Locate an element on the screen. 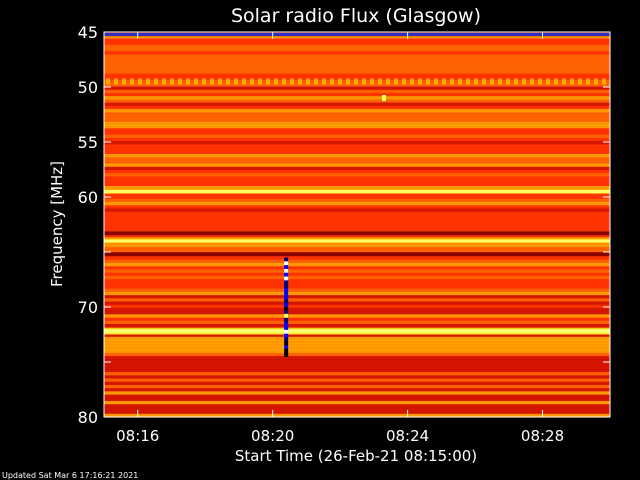 Image resolution: width=640 pixels, height=480 pixels. burst-hotspot is located at coordinates (286, 315).